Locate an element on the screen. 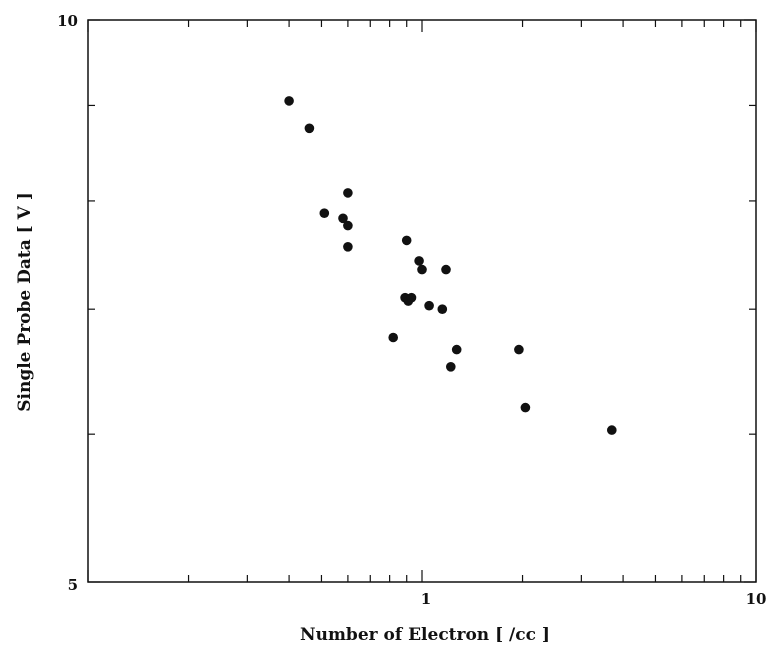 The image size is (781, 655). y-axis-title: Single Probe Data [ V ] is located at coordinates (25, 302).